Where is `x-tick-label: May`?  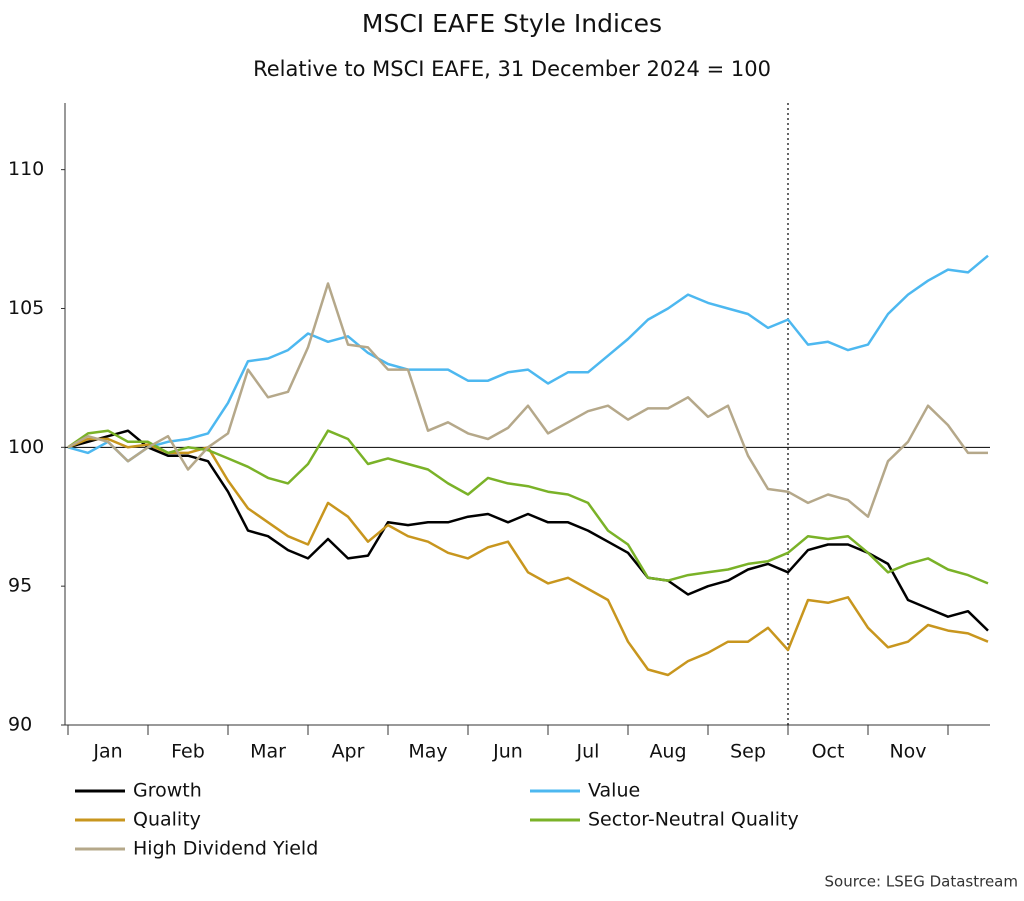 x-tick-label: May is located at coordinates (427, 752).